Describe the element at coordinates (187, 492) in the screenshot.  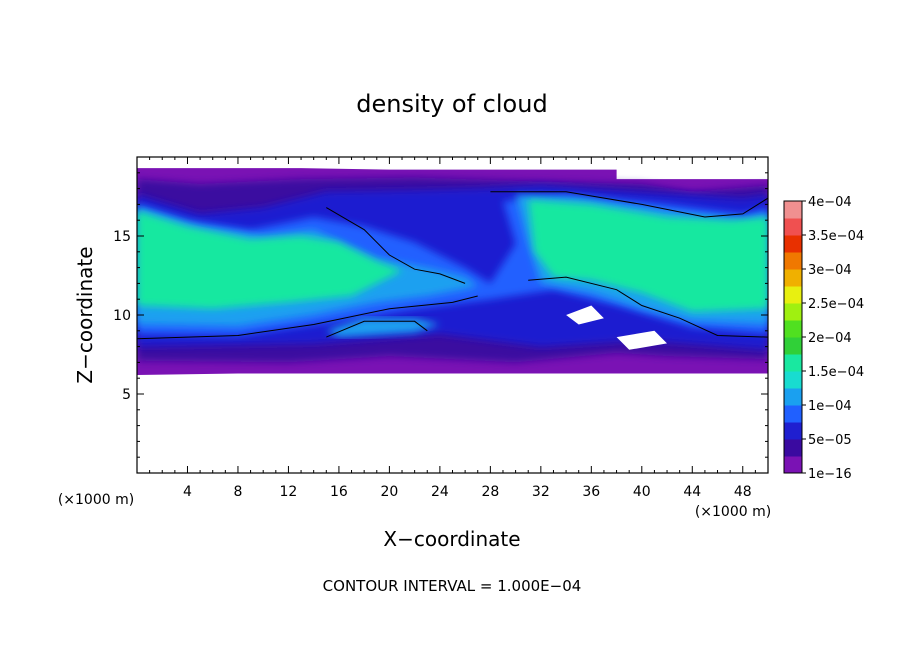
I see `x-tick-label: 4` at that location.